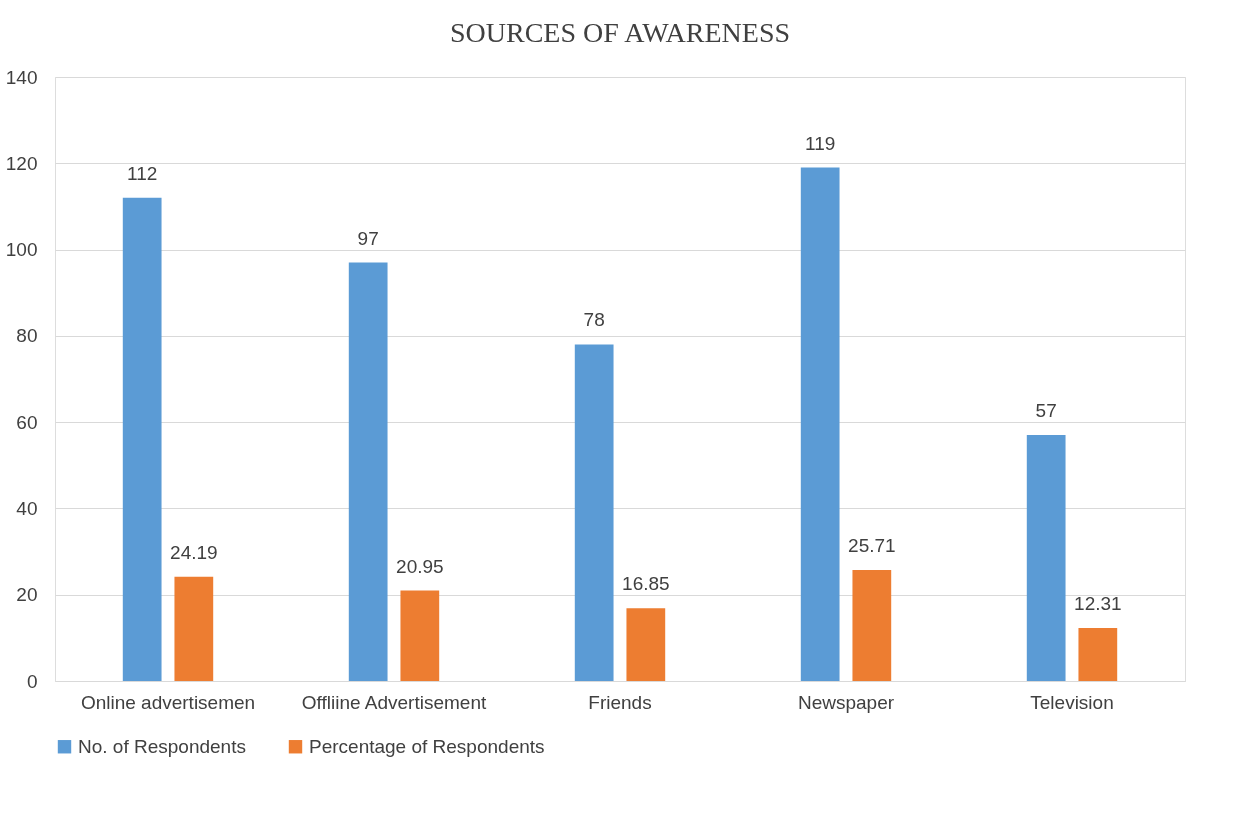 The height and width of the screenshot is (820, 1238). What do you see at coordinates (646, 584) in the screenshot?
I see `data-label: 16.85` at bounding box center [646, 584].